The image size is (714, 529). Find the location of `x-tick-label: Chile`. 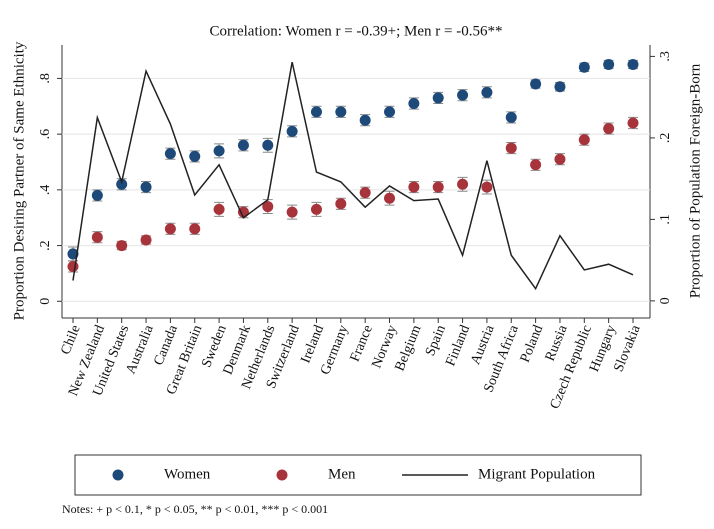

x-tick-label: Chile is located at coordinates (70, 340).